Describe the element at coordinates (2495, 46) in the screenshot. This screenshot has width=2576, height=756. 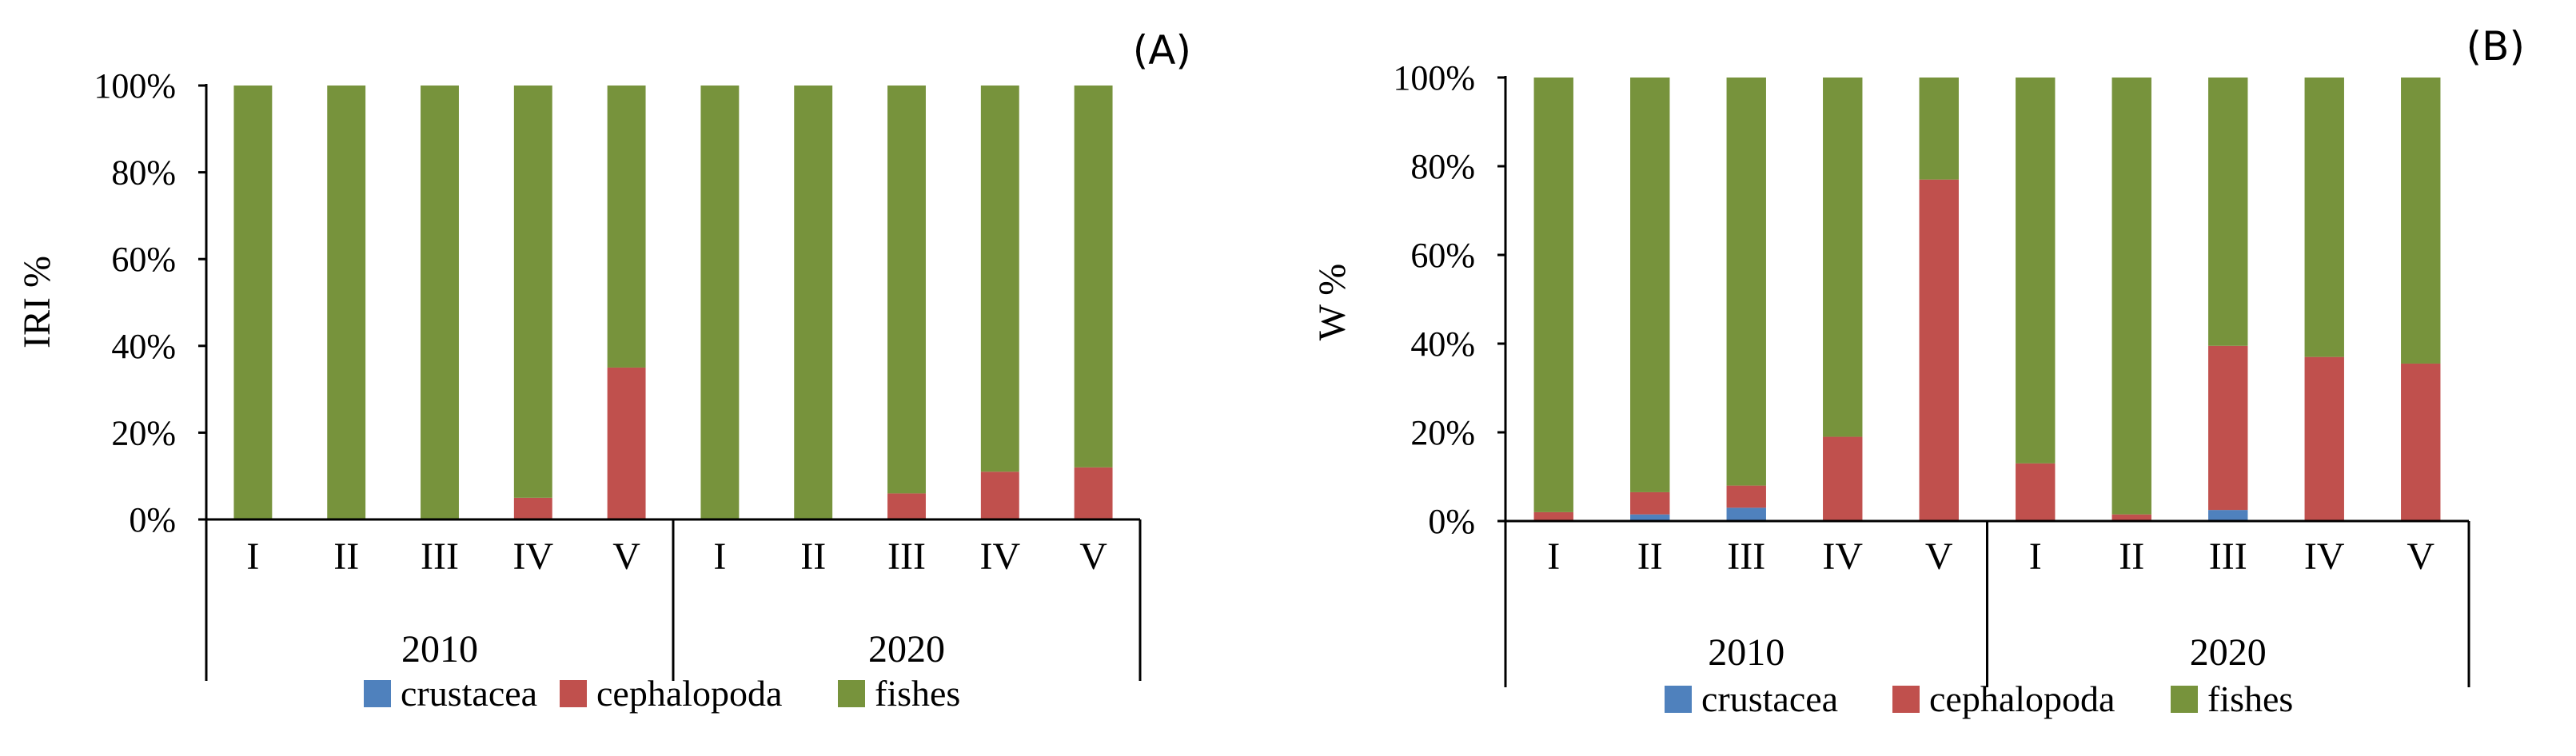
I see `panel-label: (B)` at that location.